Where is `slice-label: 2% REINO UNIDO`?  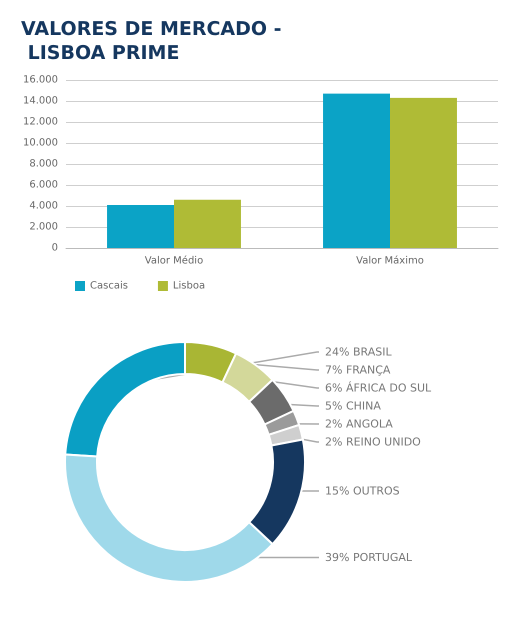 slice-label: 2% REINO UNIDO is located at coordinates (373, 442).